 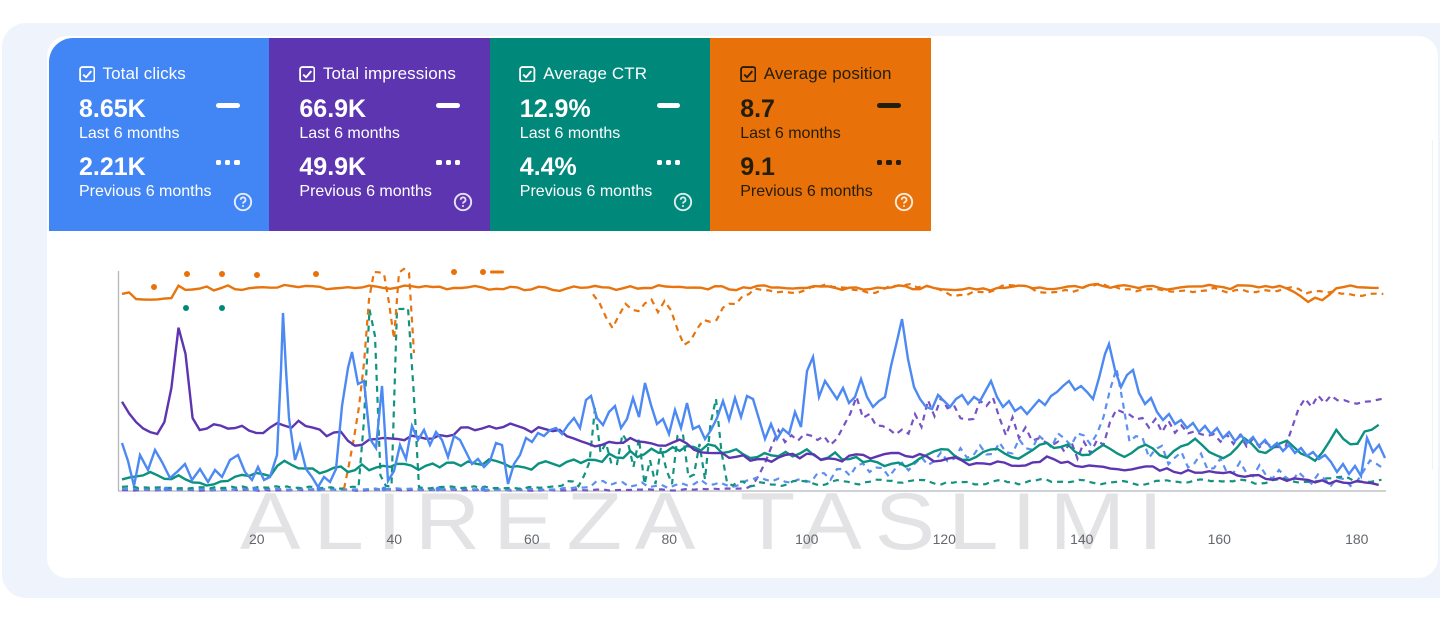 I want to click on svg-text: 180, so click(x=1357, y=539).